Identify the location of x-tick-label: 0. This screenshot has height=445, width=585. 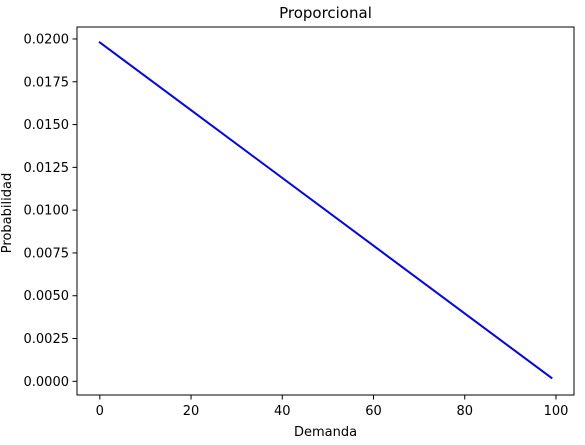
(100, 411).